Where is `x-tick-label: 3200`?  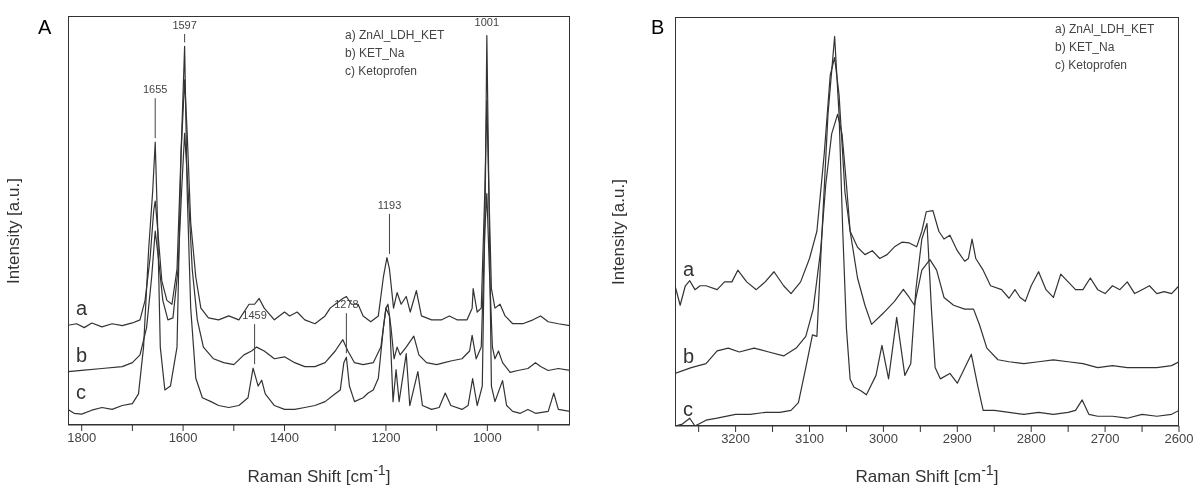 x-tick-label: 3200 is located at coordinates (736, 439).